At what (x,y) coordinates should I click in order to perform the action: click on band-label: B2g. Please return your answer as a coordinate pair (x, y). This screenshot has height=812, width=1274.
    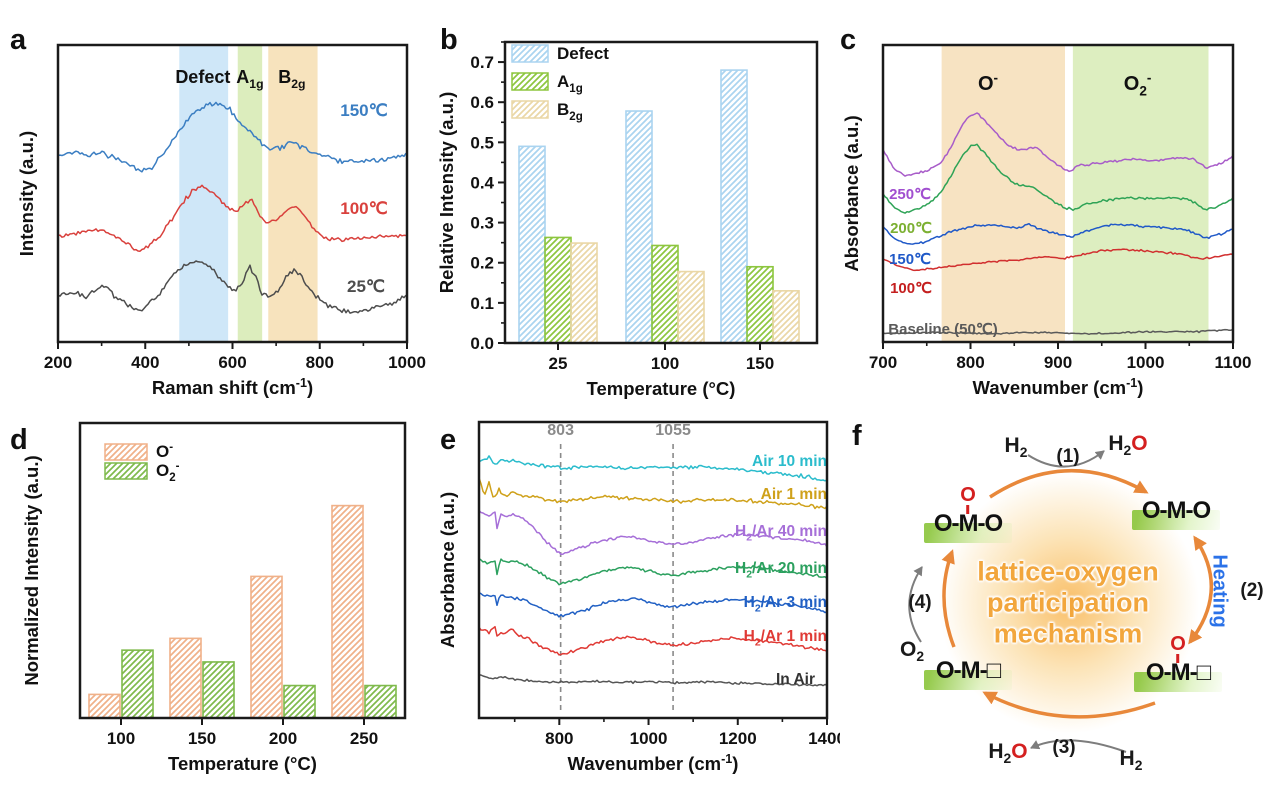
    Looking at the image, I should click on (291, 79).